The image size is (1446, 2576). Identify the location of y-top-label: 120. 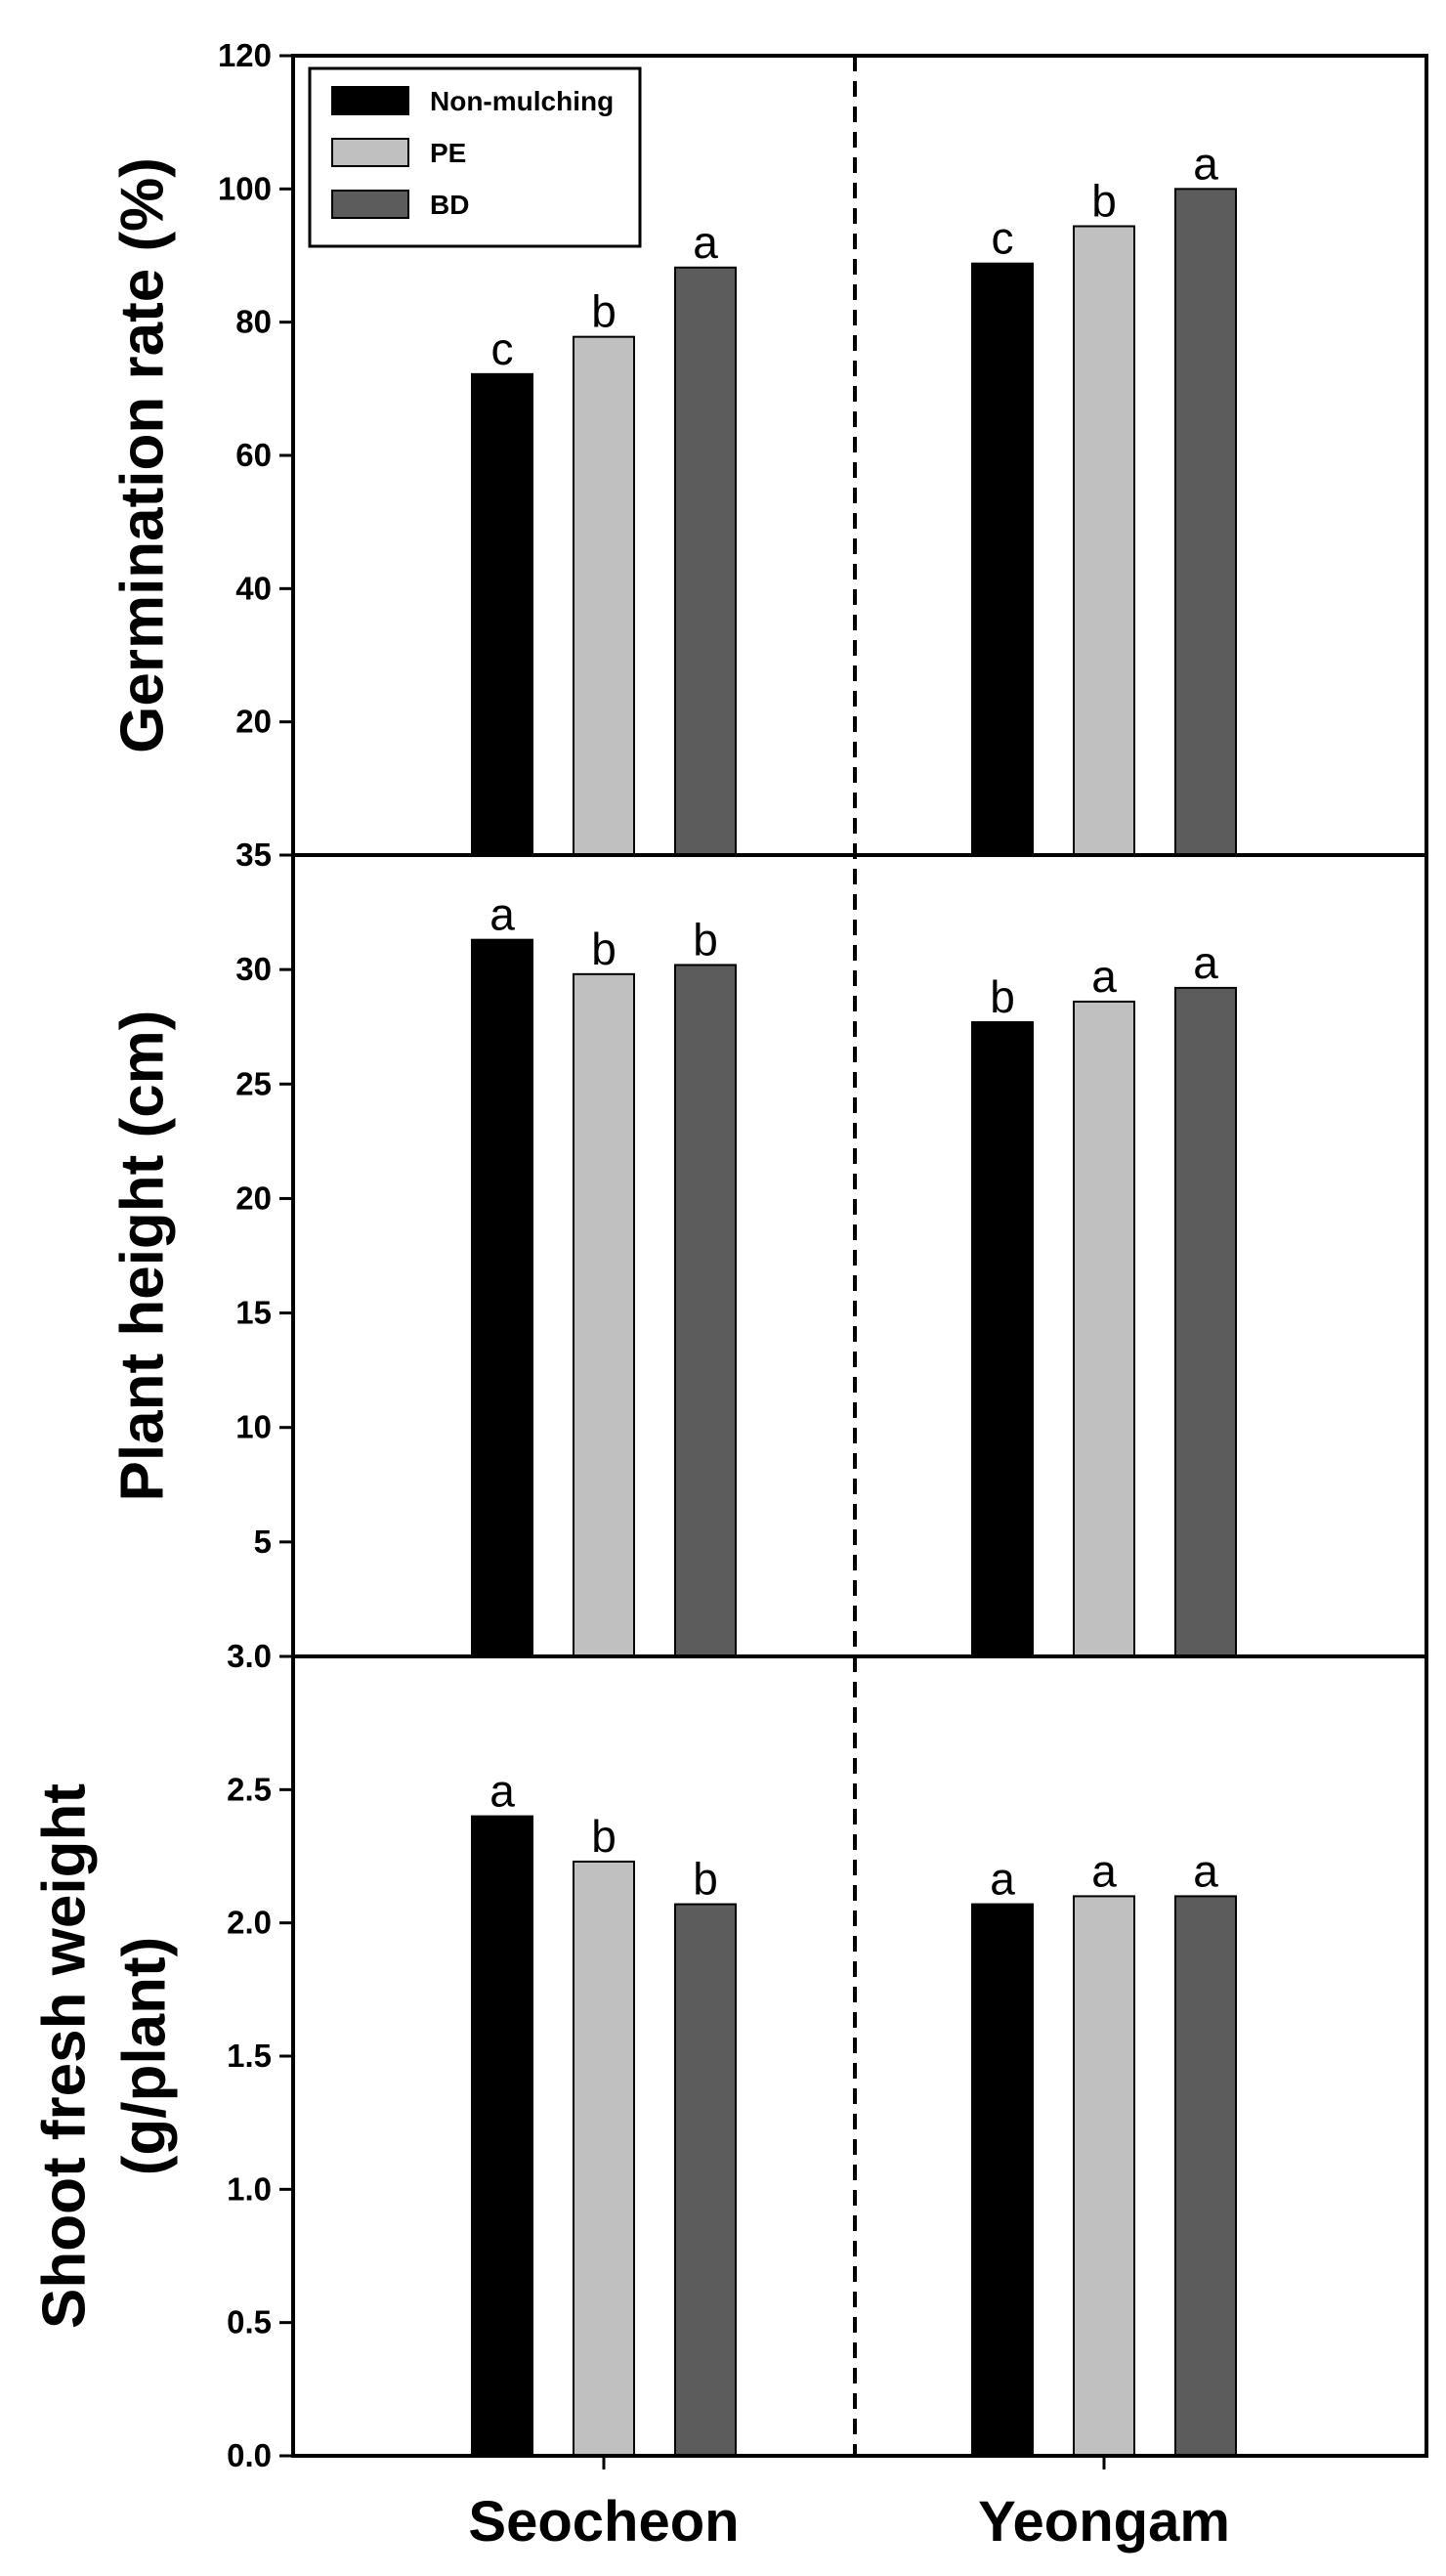
(245, 55).